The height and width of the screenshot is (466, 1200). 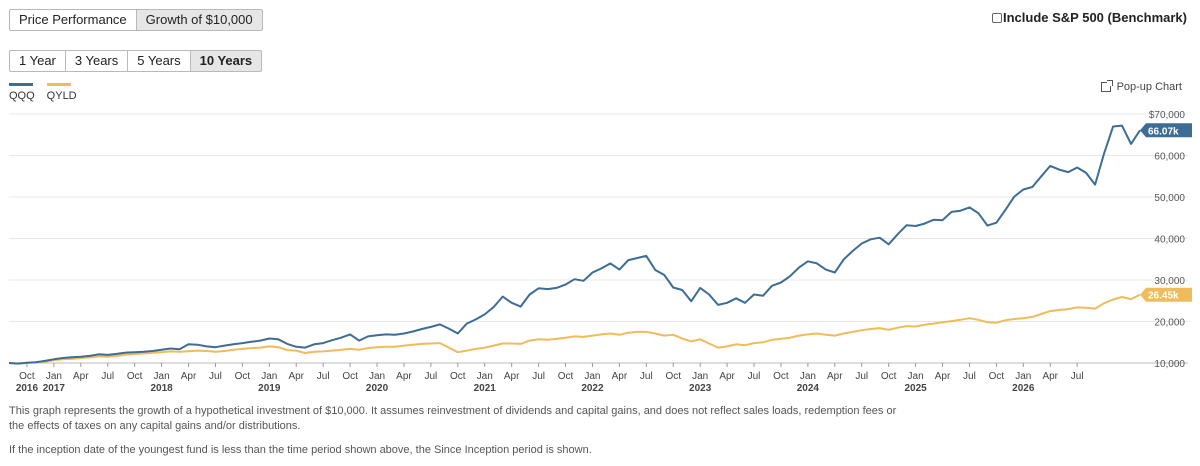 I want to click on legend-swatch-qyld, so click(x=58, y=84).